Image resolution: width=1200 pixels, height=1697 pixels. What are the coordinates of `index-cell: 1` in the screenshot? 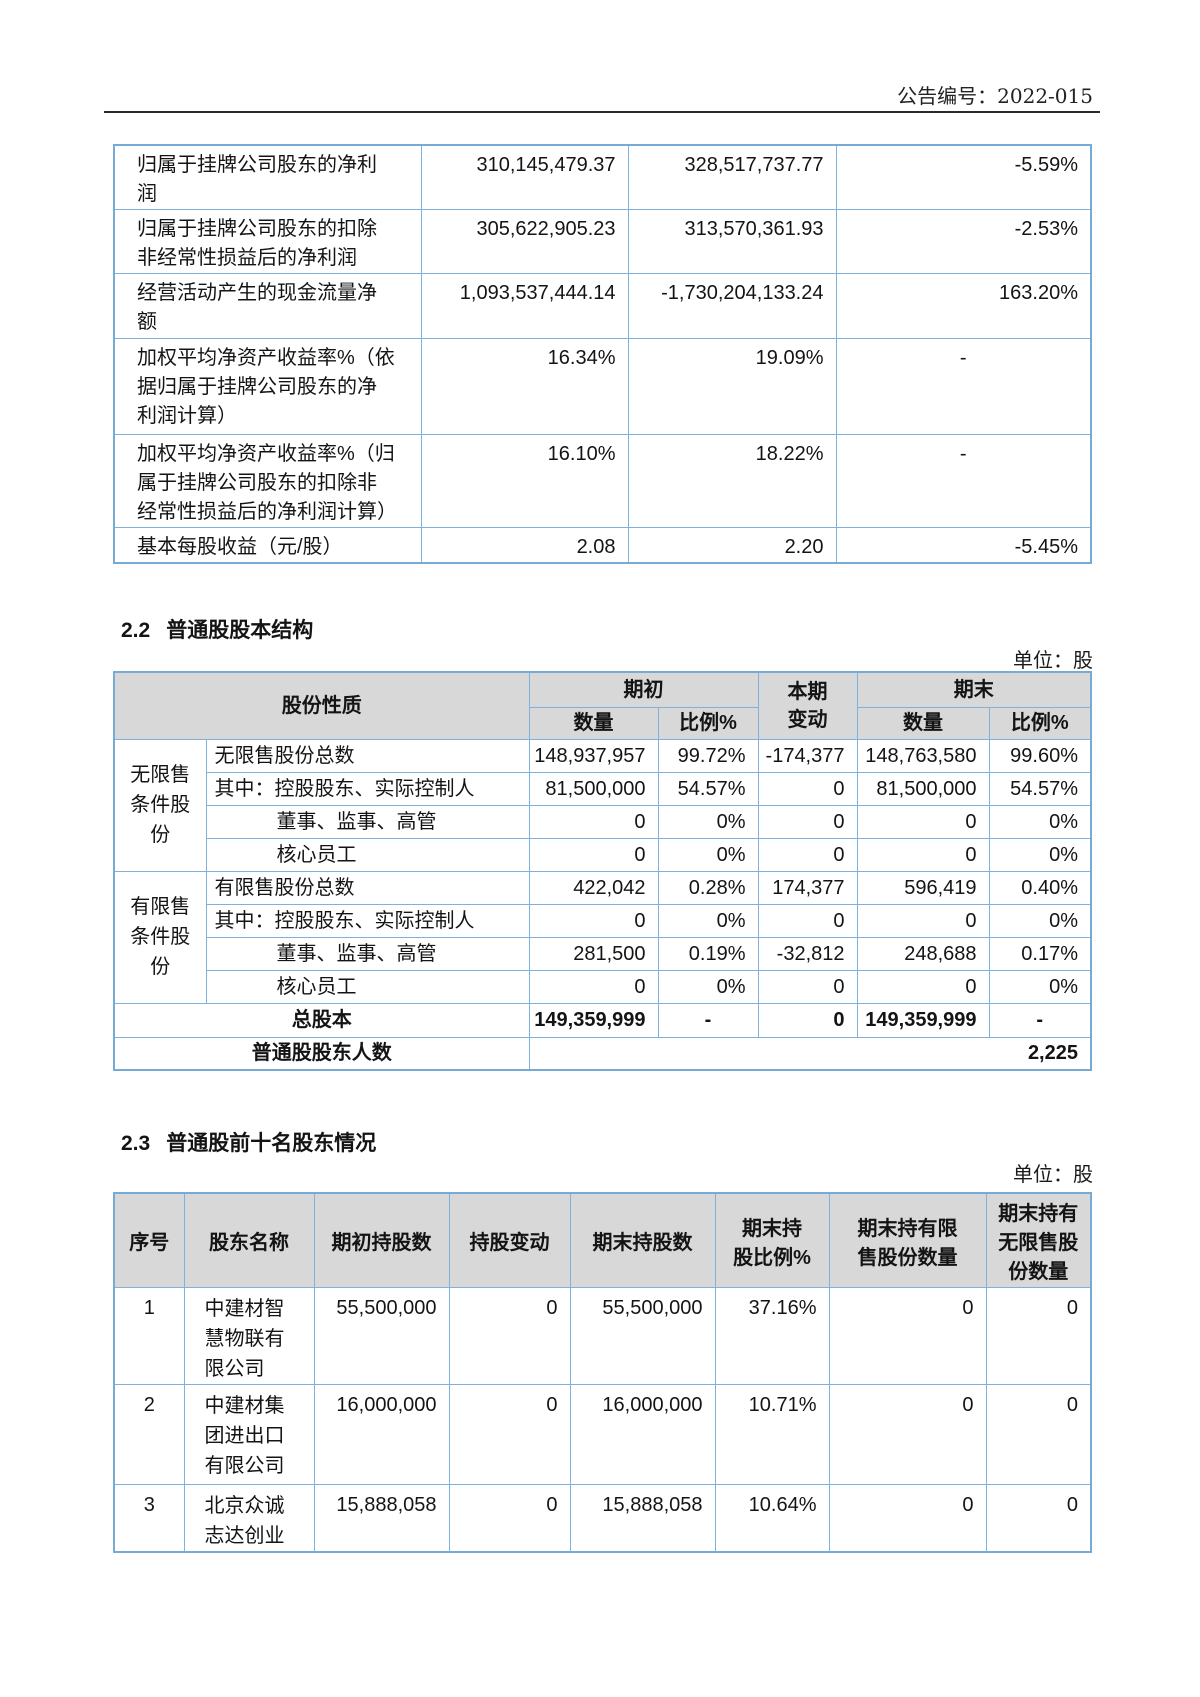 It's located at (149, 1336).